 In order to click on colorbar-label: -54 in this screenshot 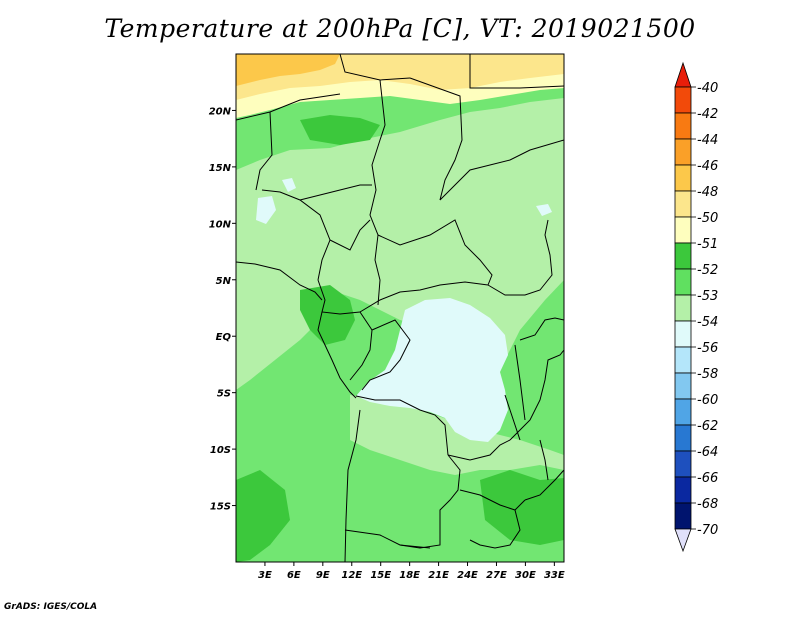, I will do `click(707, 322)`.